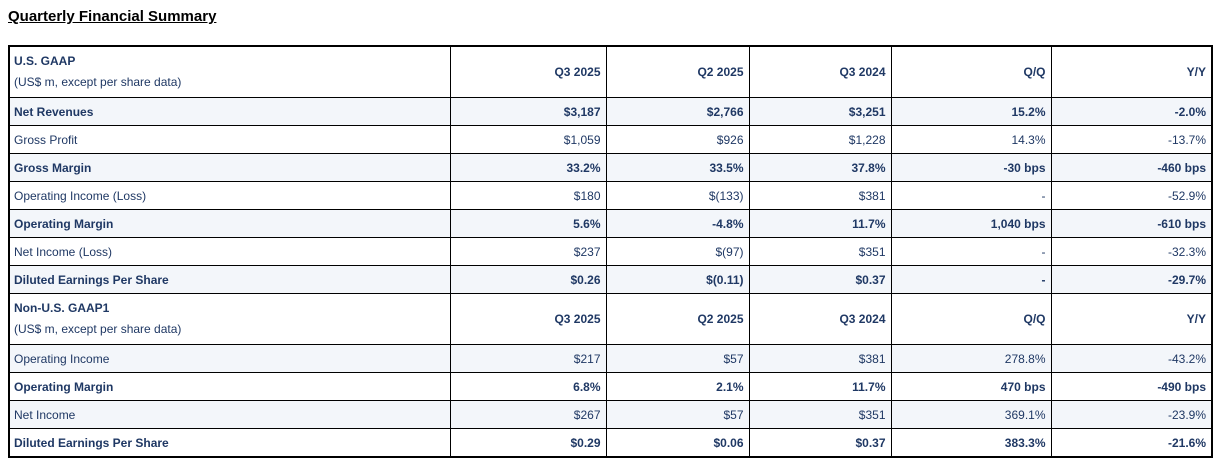 This screenshot has height=476, width=1218. What do you see at coordinates (528, 358) in the screenshot?
I see `cell-value: $217` at bounding box center [528, 358].